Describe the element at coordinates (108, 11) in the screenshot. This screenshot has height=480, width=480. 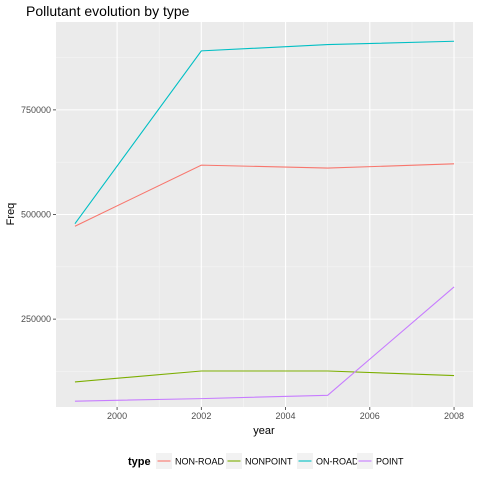
I see `chart-title: Pollutant evolution by type` at that location.